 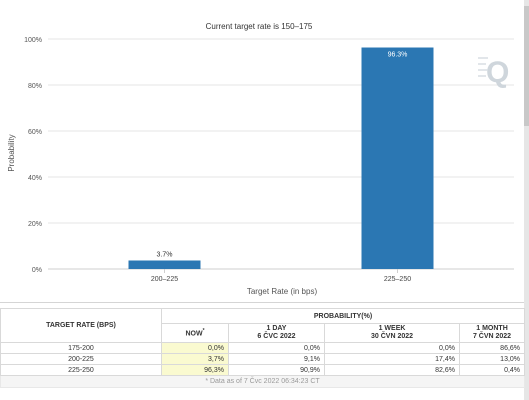 I want to click on chart-title: Current target rate is 150–175, so click(x=259, y=26).